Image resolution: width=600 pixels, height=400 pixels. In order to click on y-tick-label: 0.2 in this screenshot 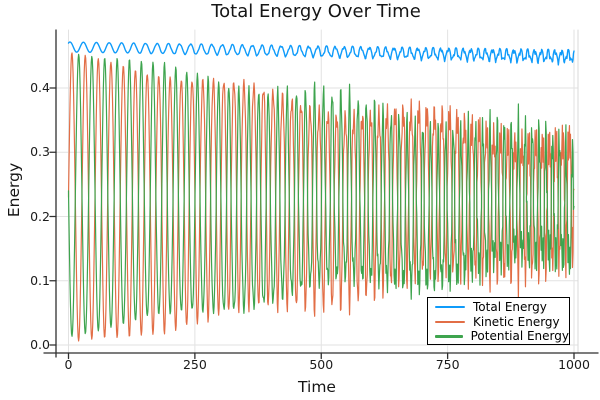, I will do `click(40, 216)`.